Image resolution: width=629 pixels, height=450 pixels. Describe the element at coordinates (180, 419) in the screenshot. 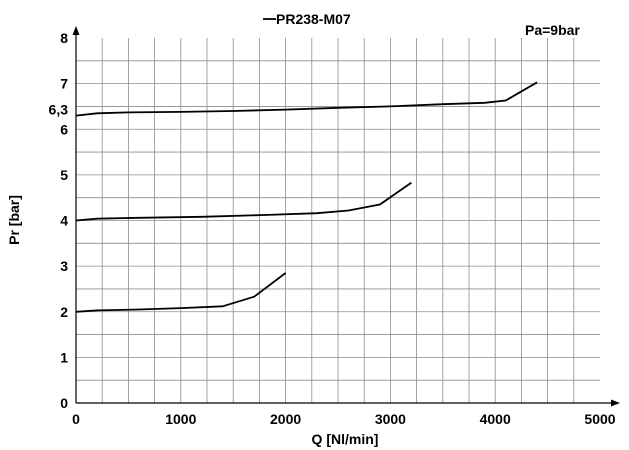

I see `x-tick-label: 1000` at that location.